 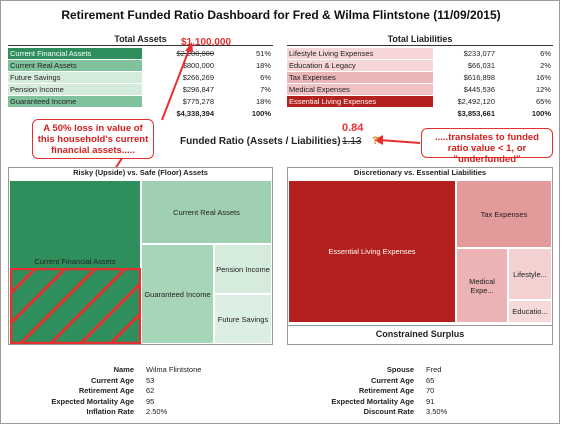 What do you see at coordinates (352, 141) in the screenshot?
I see `funded-ratio-old: 1.13` at bounding box center [352, 141].